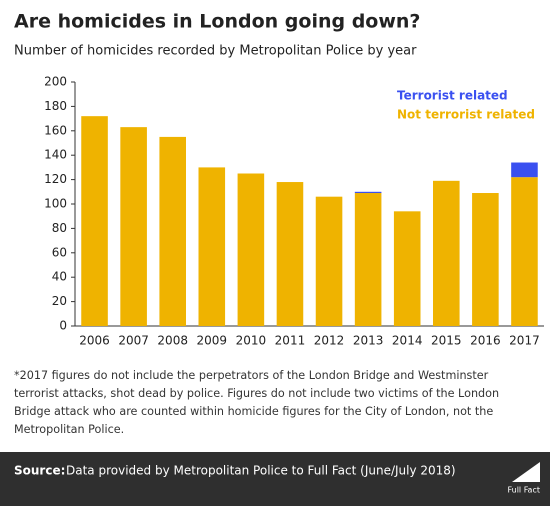 Image resolution: width=550 pixels, height=506 pixels. What do you see at coordinates (523, 490) in the screenshot?
I see `logo-text: Full Fact` at bounding box center [523, 490].